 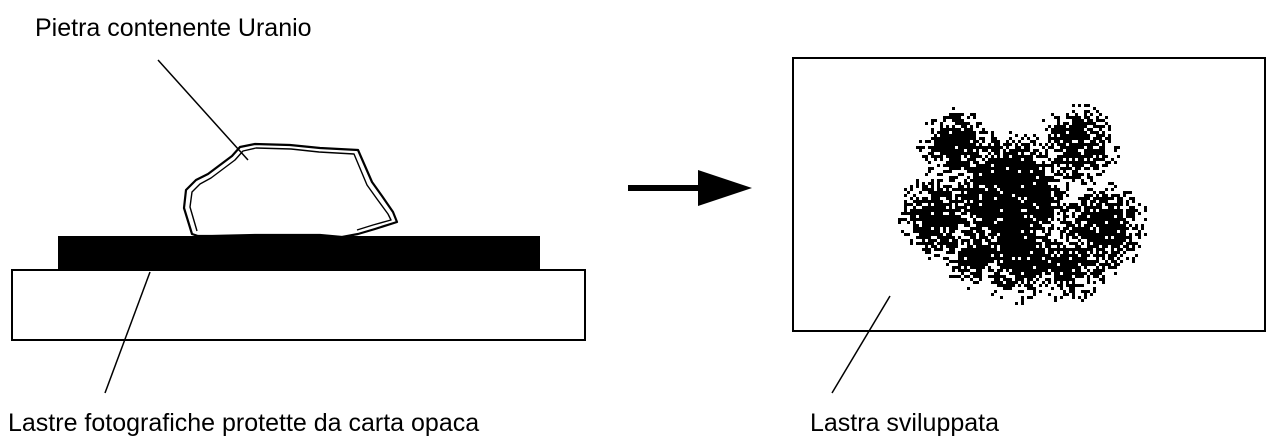 What do you see at coordinates (298, 305) in the screenshot?
I see `base-support` at bounding box center [298, 305].